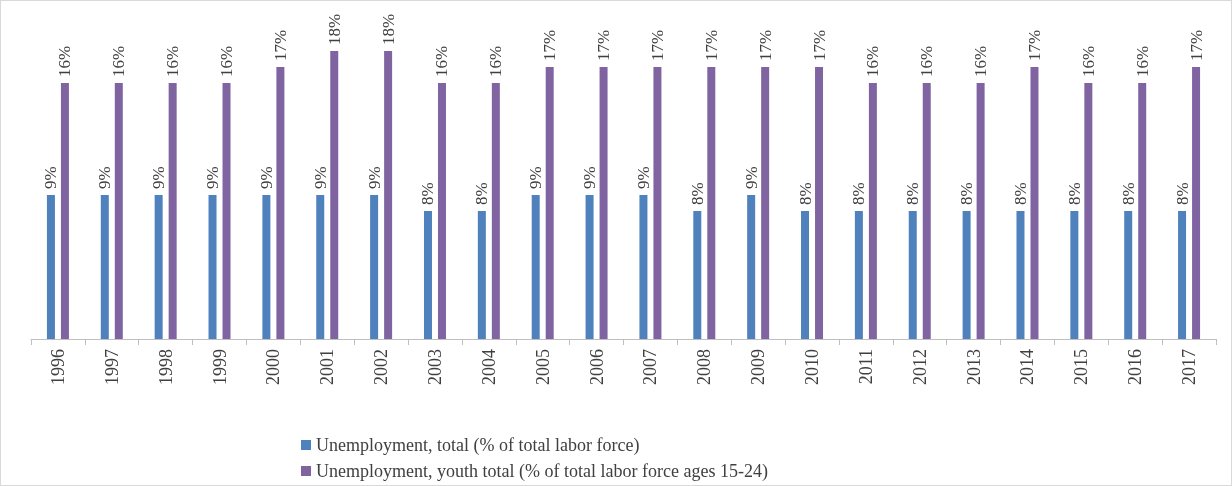  I want to click on x-tick-label: 2016, so click(1135, 367).